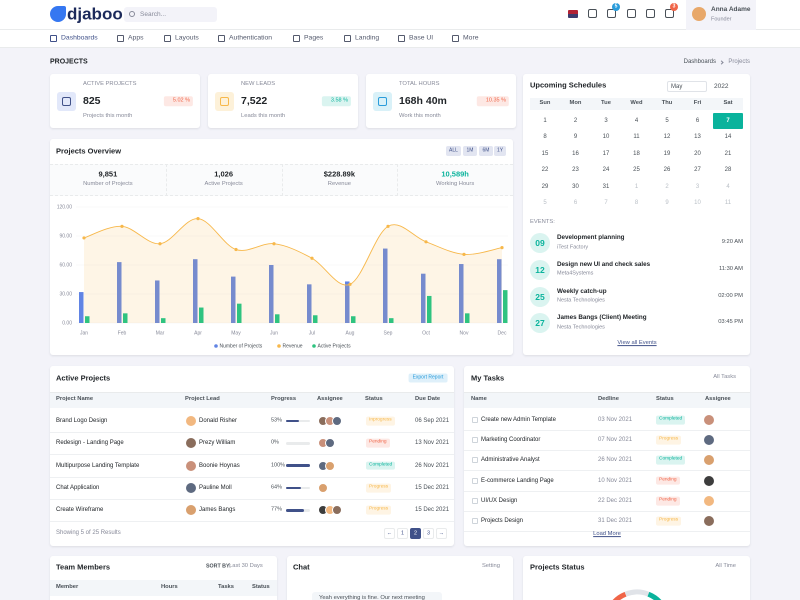 The image size is (800, 600). Describe the element at coordinates (490, 566) in the screenshot. I see `chat-setting: Setting` at that location.